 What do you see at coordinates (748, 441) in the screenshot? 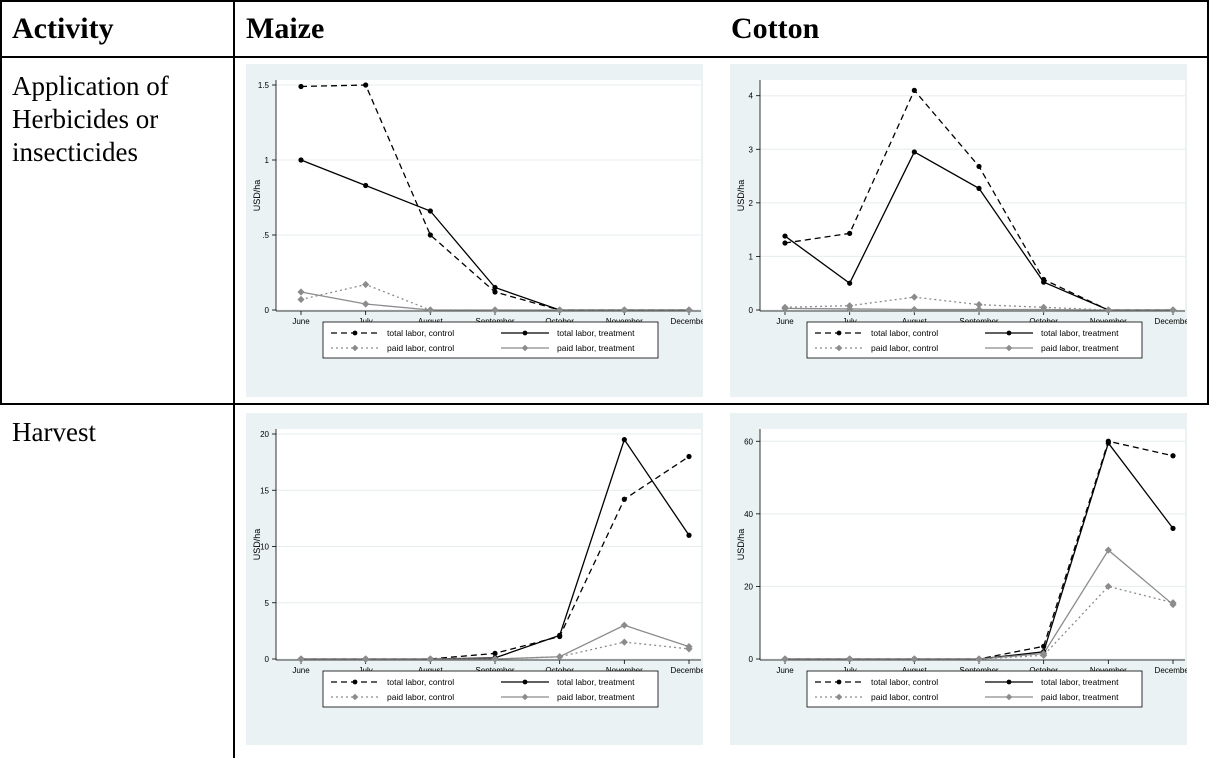
I see `y-tick-label: 60` at bounding box center [748, 441].